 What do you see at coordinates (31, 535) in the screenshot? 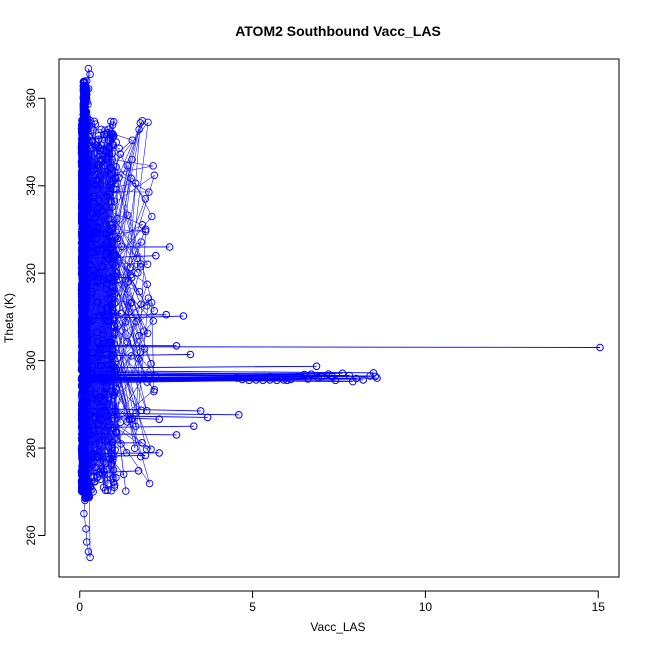
I see `y-tick-label: 260` at bounding box center [31, 535].